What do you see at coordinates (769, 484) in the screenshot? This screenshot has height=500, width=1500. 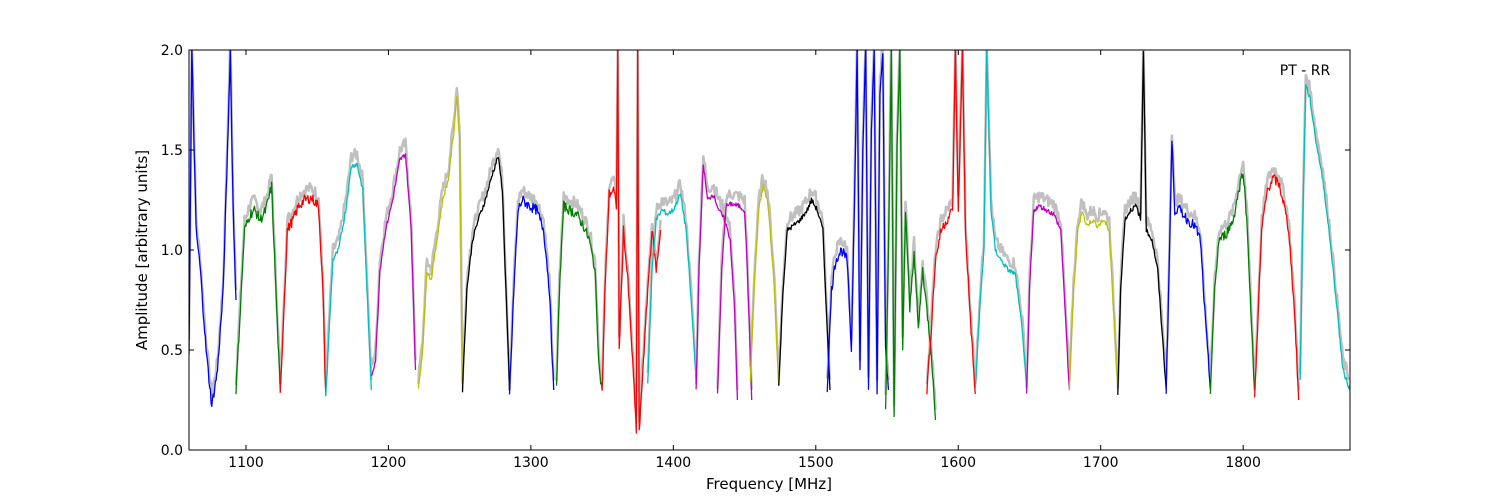 I see `x-axis-label: Frequency [MHz]` at bounding box center [769, 484].